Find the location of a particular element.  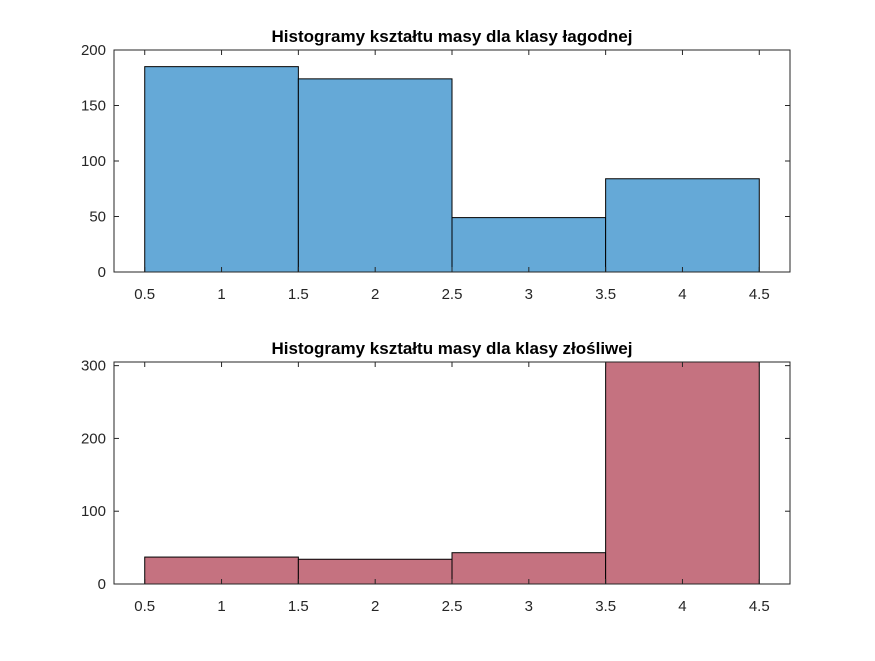

y-tick-label: 50 is located at coordinates (97, 217).